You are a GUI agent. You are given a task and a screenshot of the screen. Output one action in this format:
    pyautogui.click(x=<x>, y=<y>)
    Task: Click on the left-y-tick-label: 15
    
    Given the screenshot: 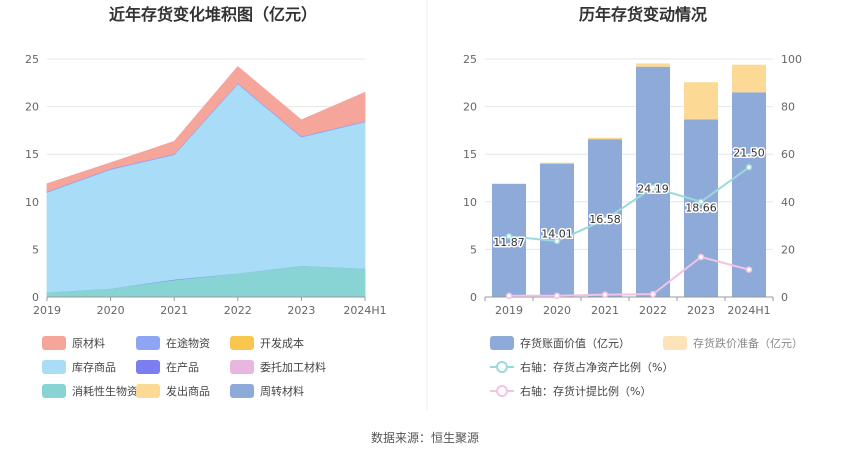 What is the action you would take?
    pyautogui.click(x=32, y=154)
    